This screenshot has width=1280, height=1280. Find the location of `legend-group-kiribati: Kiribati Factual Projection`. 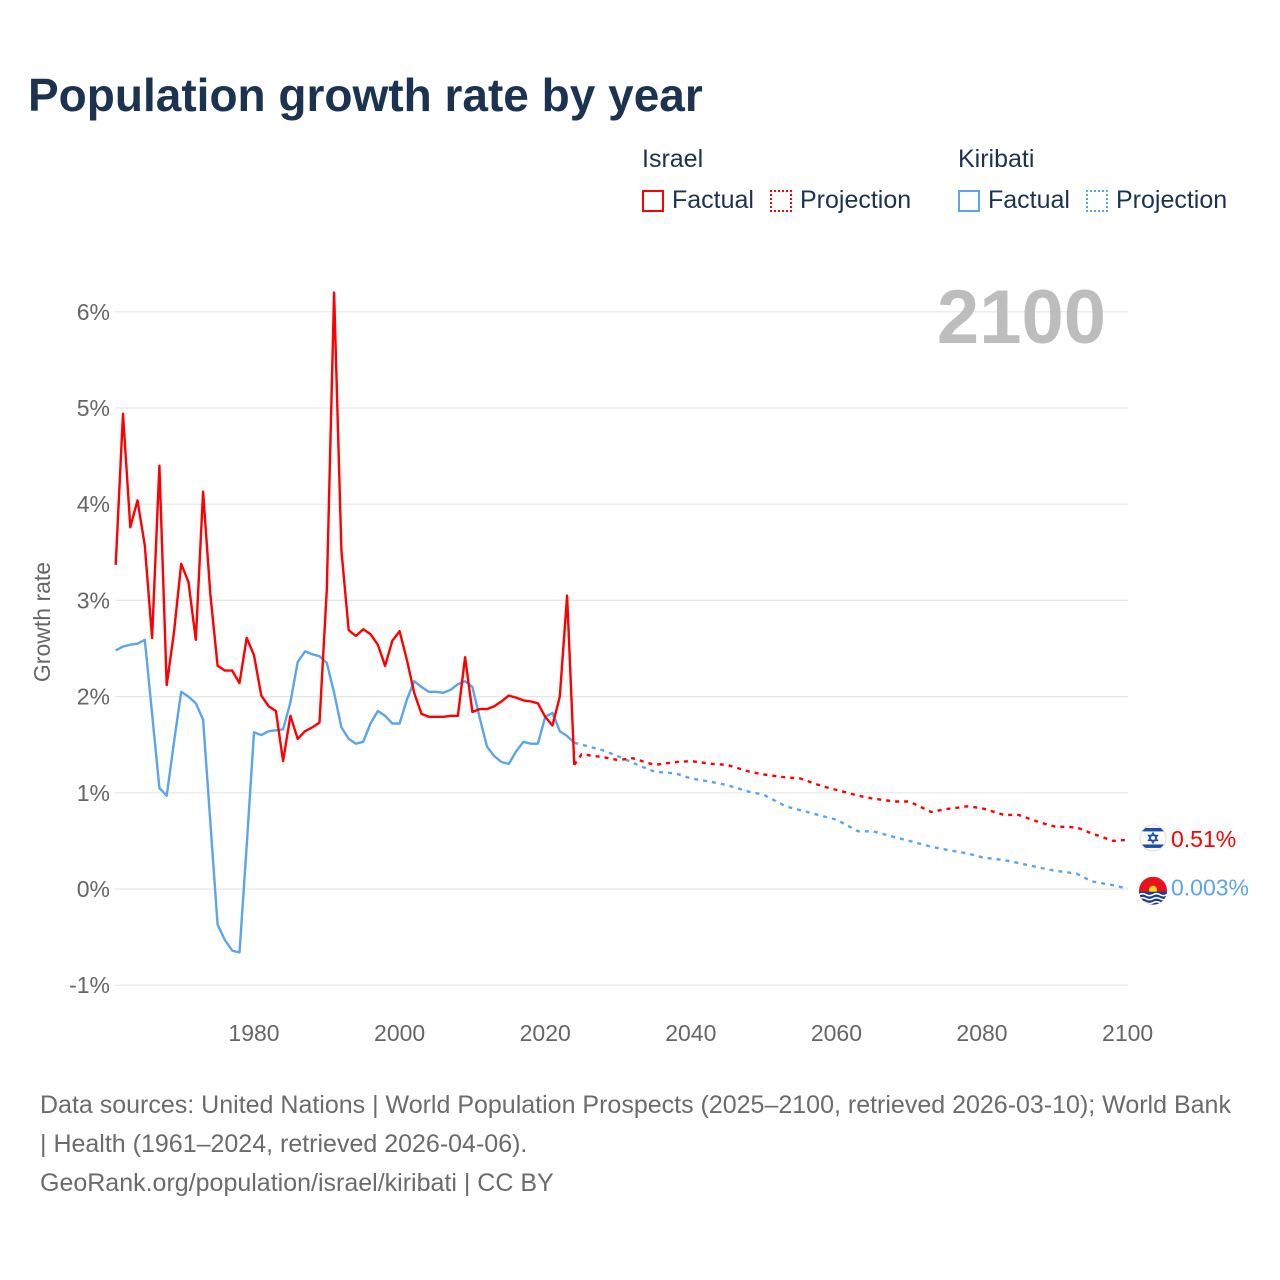

legend-group-kiribati: Kiribati Factual Projection is located at coordinates (1097, 180).